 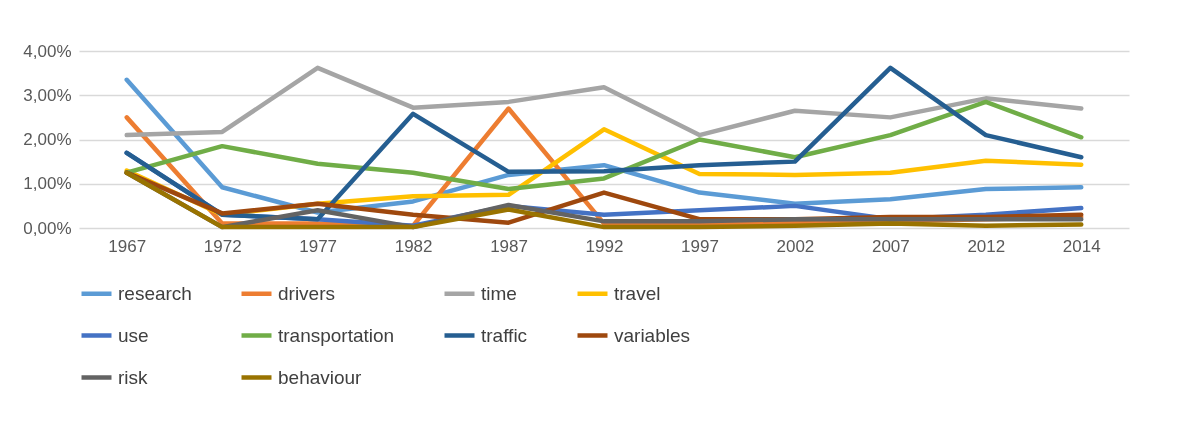 What do you see at coordinates (47, 51) in the screenshot?
I see `y-tick-label: 4,00%` at bounding box center [47, 51].